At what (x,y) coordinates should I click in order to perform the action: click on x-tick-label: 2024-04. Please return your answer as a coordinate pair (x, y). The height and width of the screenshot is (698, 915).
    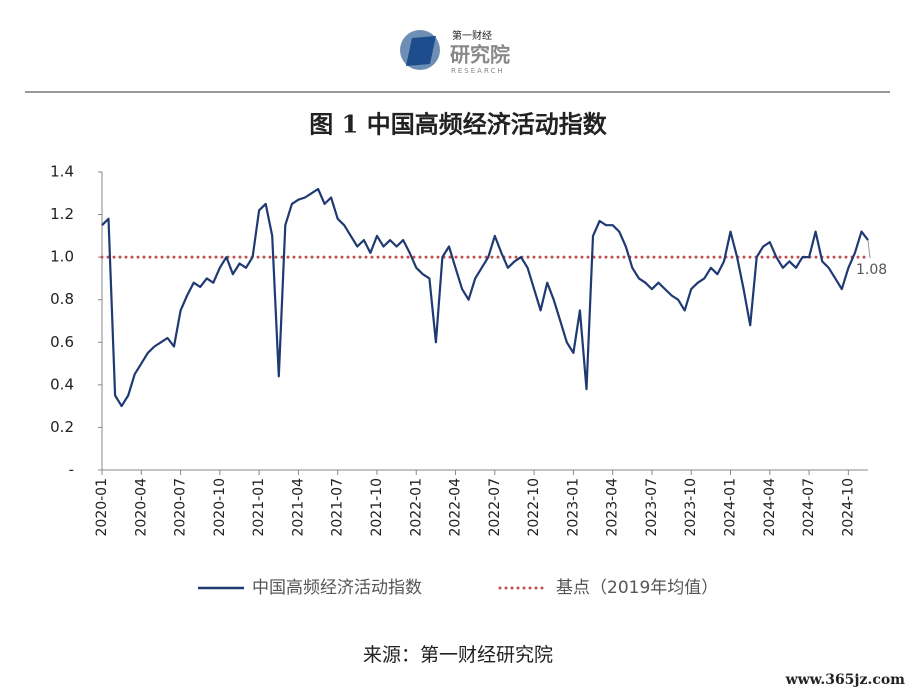
    Looking at the image, I should click on (770, 507).